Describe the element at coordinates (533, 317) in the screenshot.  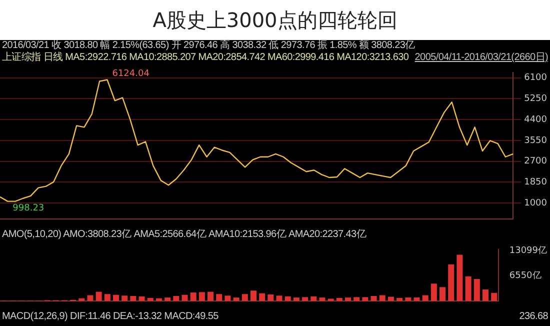
I see `text: 236.68` at that location.